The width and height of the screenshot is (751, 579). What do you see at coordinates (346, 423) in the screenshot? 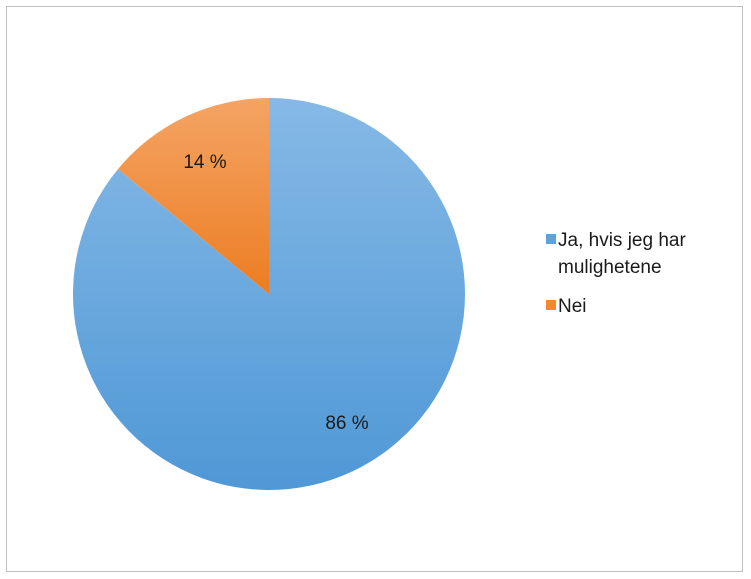
I see `slice-label-ja: 86 %` at bounding box center [346, 423].